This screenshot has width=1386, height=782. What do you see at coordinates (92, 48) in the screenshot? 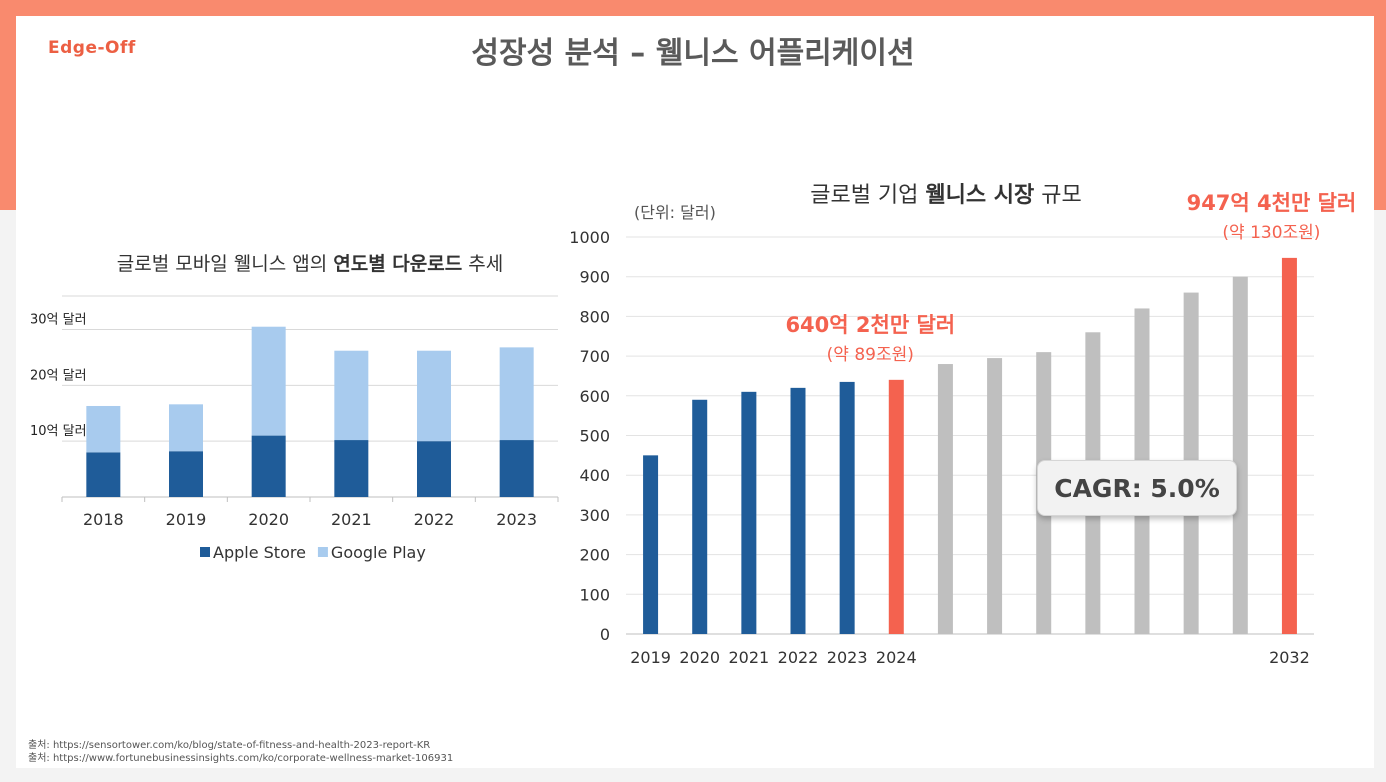
I see `logo: Edge-Off` at bounding box center [92, 48].